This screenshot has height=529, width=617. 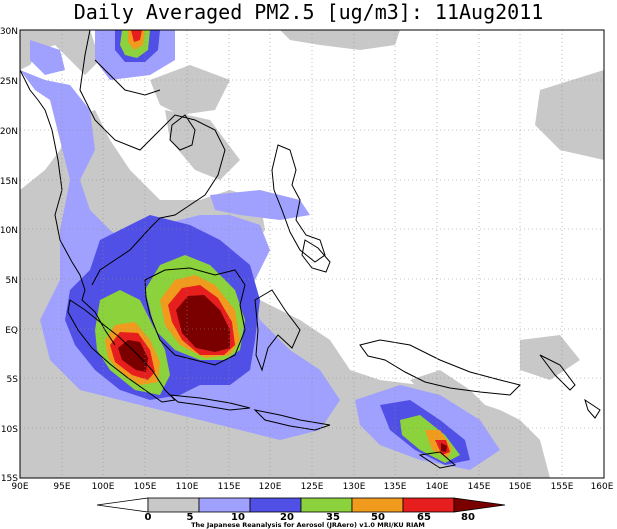 What do you see at coordinates (9, 132) in the screenshot?
I see `lat-label: 20N` at bounding box center [9, 132].